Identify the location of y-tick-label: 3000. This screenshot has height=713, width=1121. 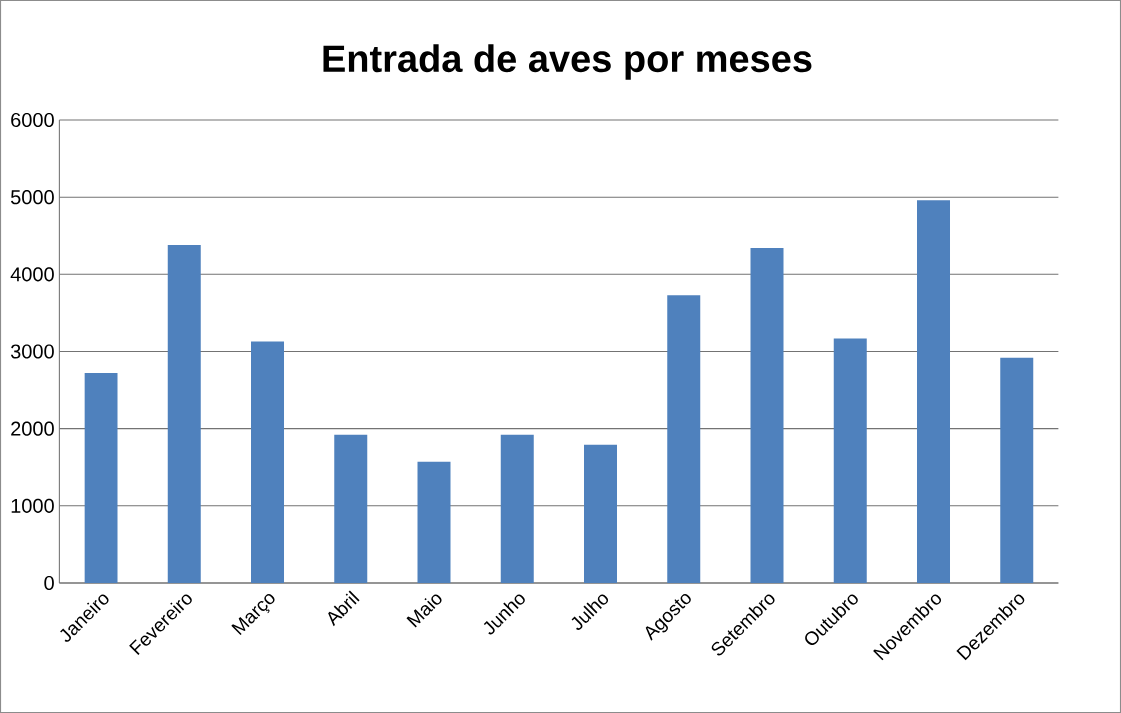
(32, 351).